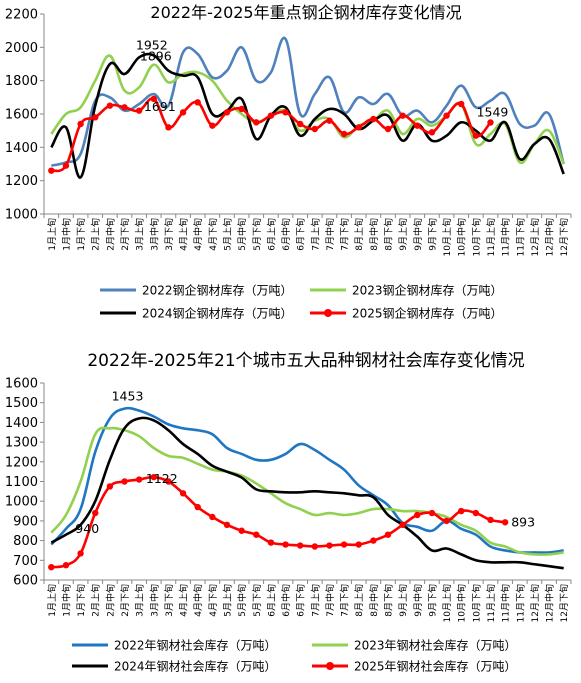  Describe the element at coordinates (21, 403) in the screenshot. I see `y-tick-label: 1500` at that location.